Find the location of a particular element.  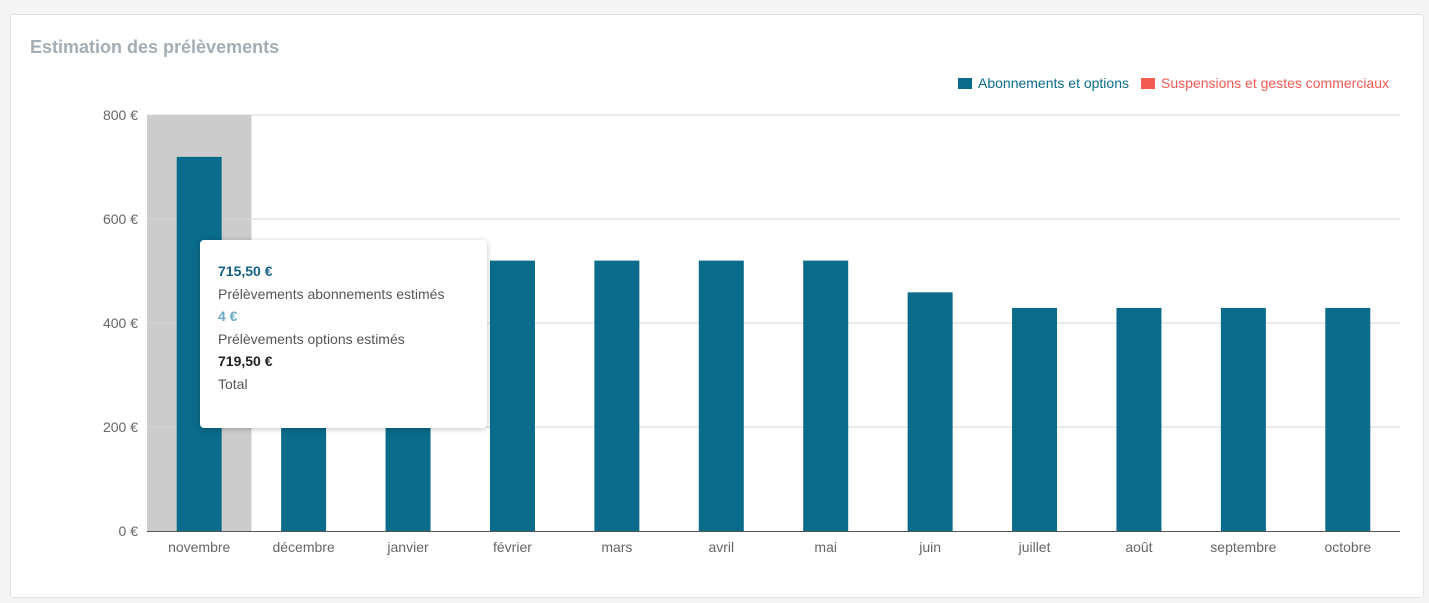

x-tick-label: décembre is located at coordinates (303, 547).